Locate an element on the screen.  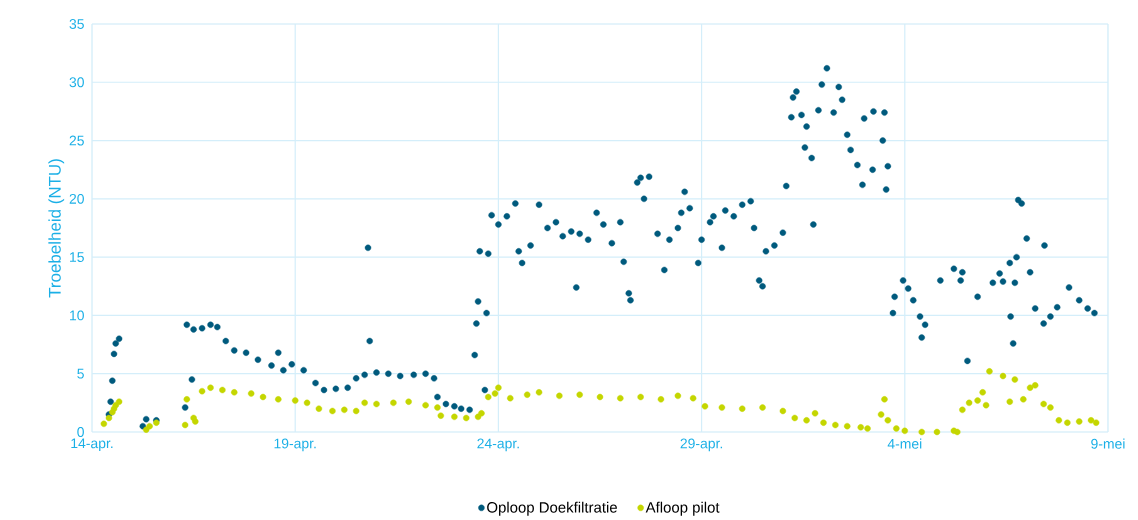
x-tick-label: 29-apr. is located at coordinates (701, 445).